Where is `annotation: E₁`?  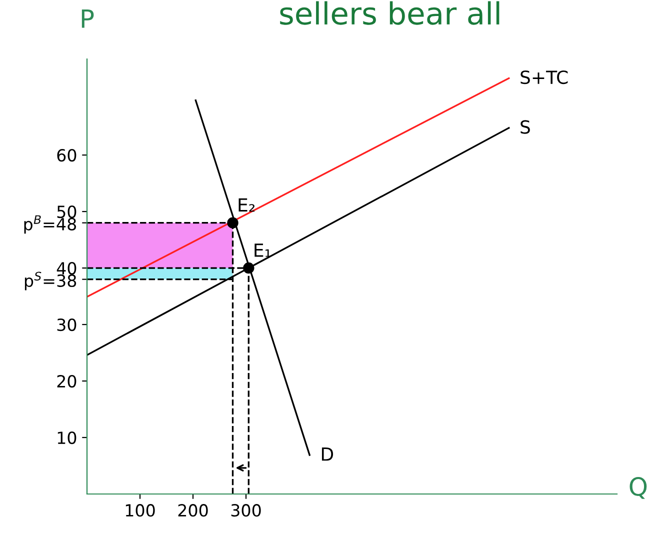 annotation: E₁ is located at coordinates (262, 250).